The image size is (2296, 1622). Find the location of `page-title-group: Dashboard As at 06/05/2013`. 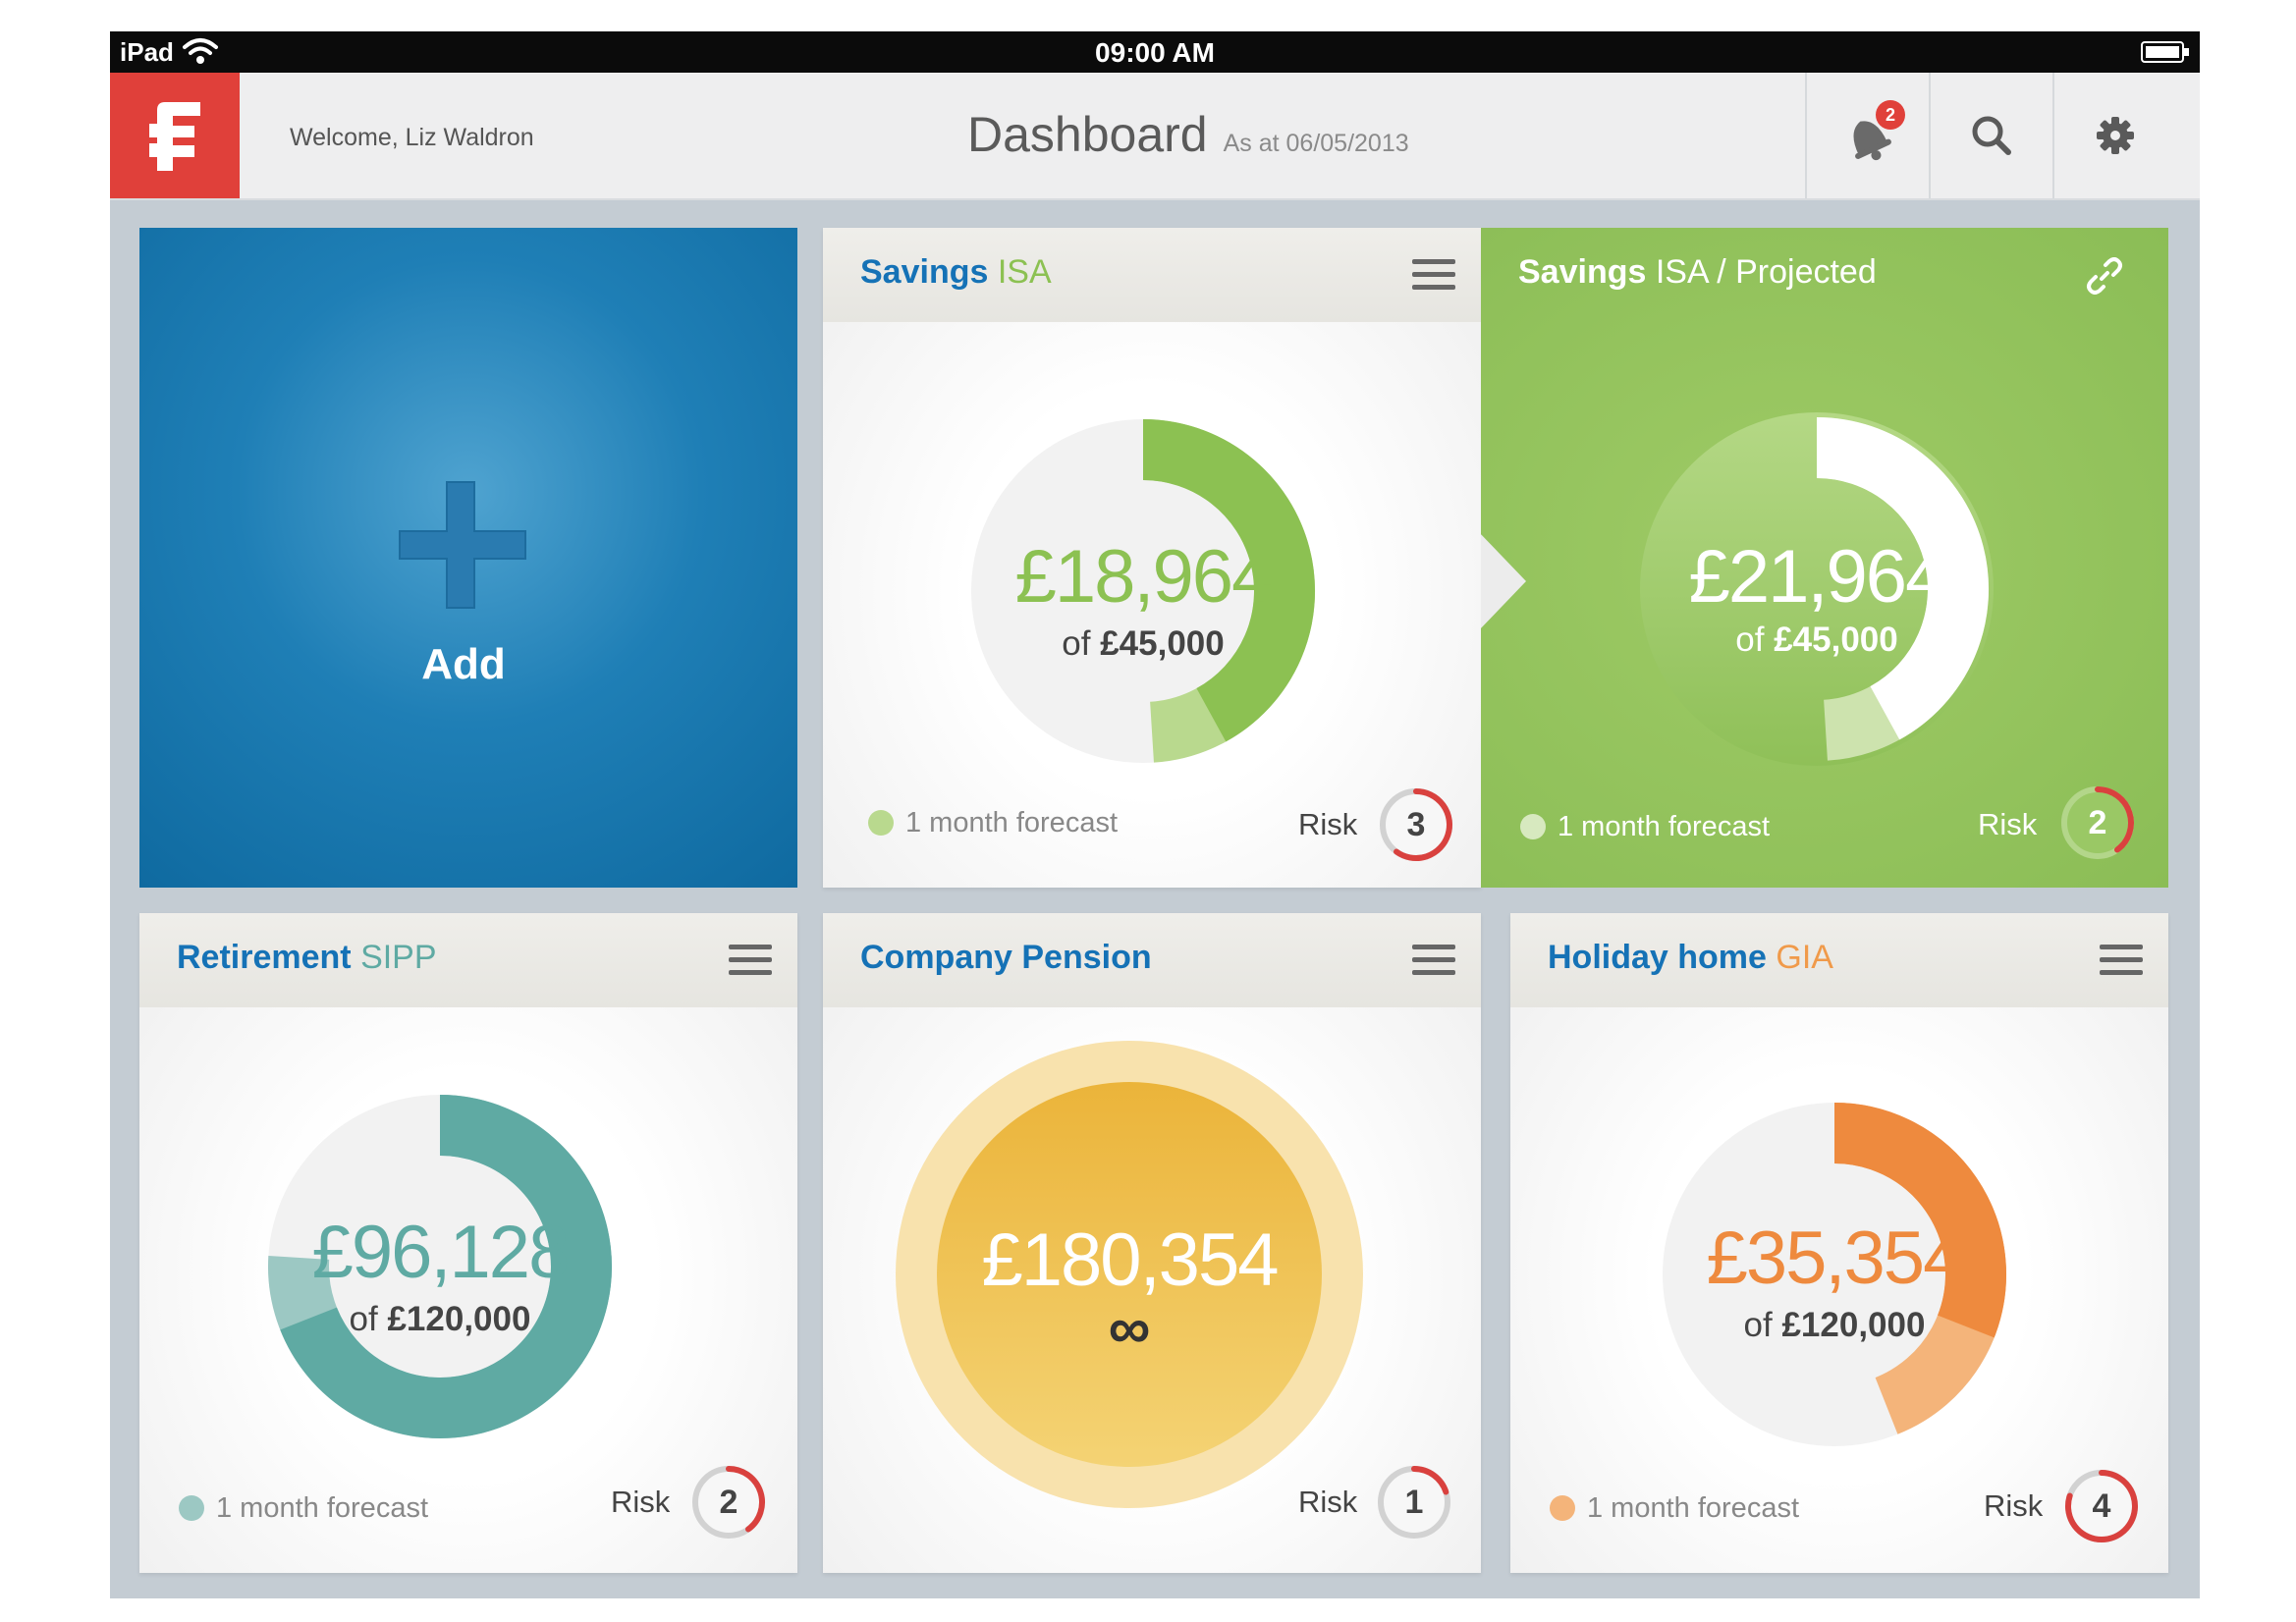

page-title-group: Dashboard As at 06/05/2013 is located at coordinates (1188, 134).